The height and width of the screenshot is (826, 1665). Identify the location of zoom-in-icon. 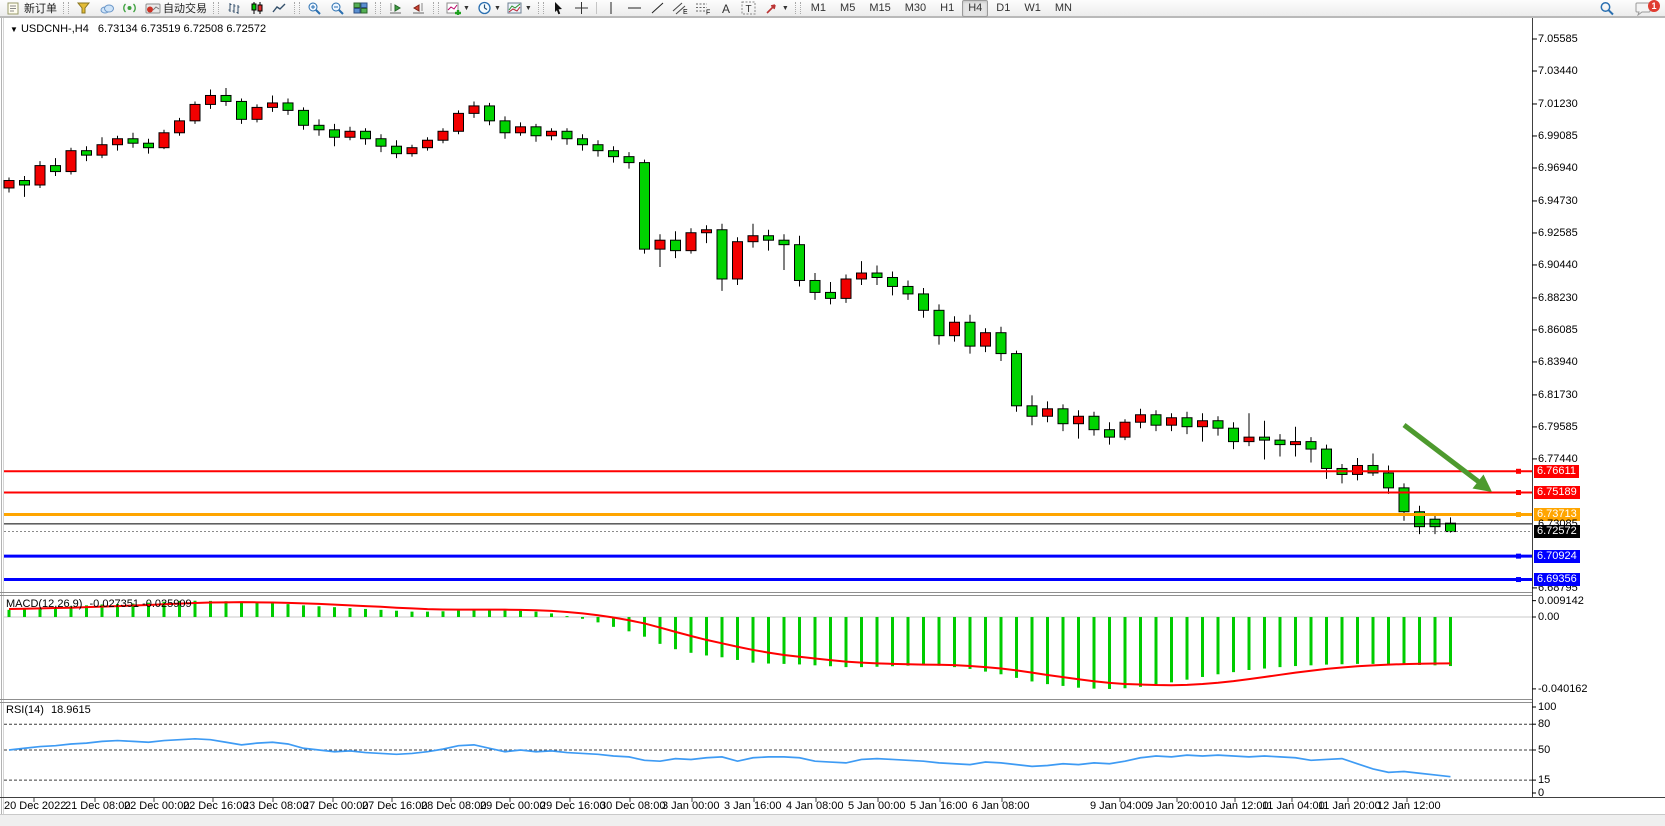
(314, 8).